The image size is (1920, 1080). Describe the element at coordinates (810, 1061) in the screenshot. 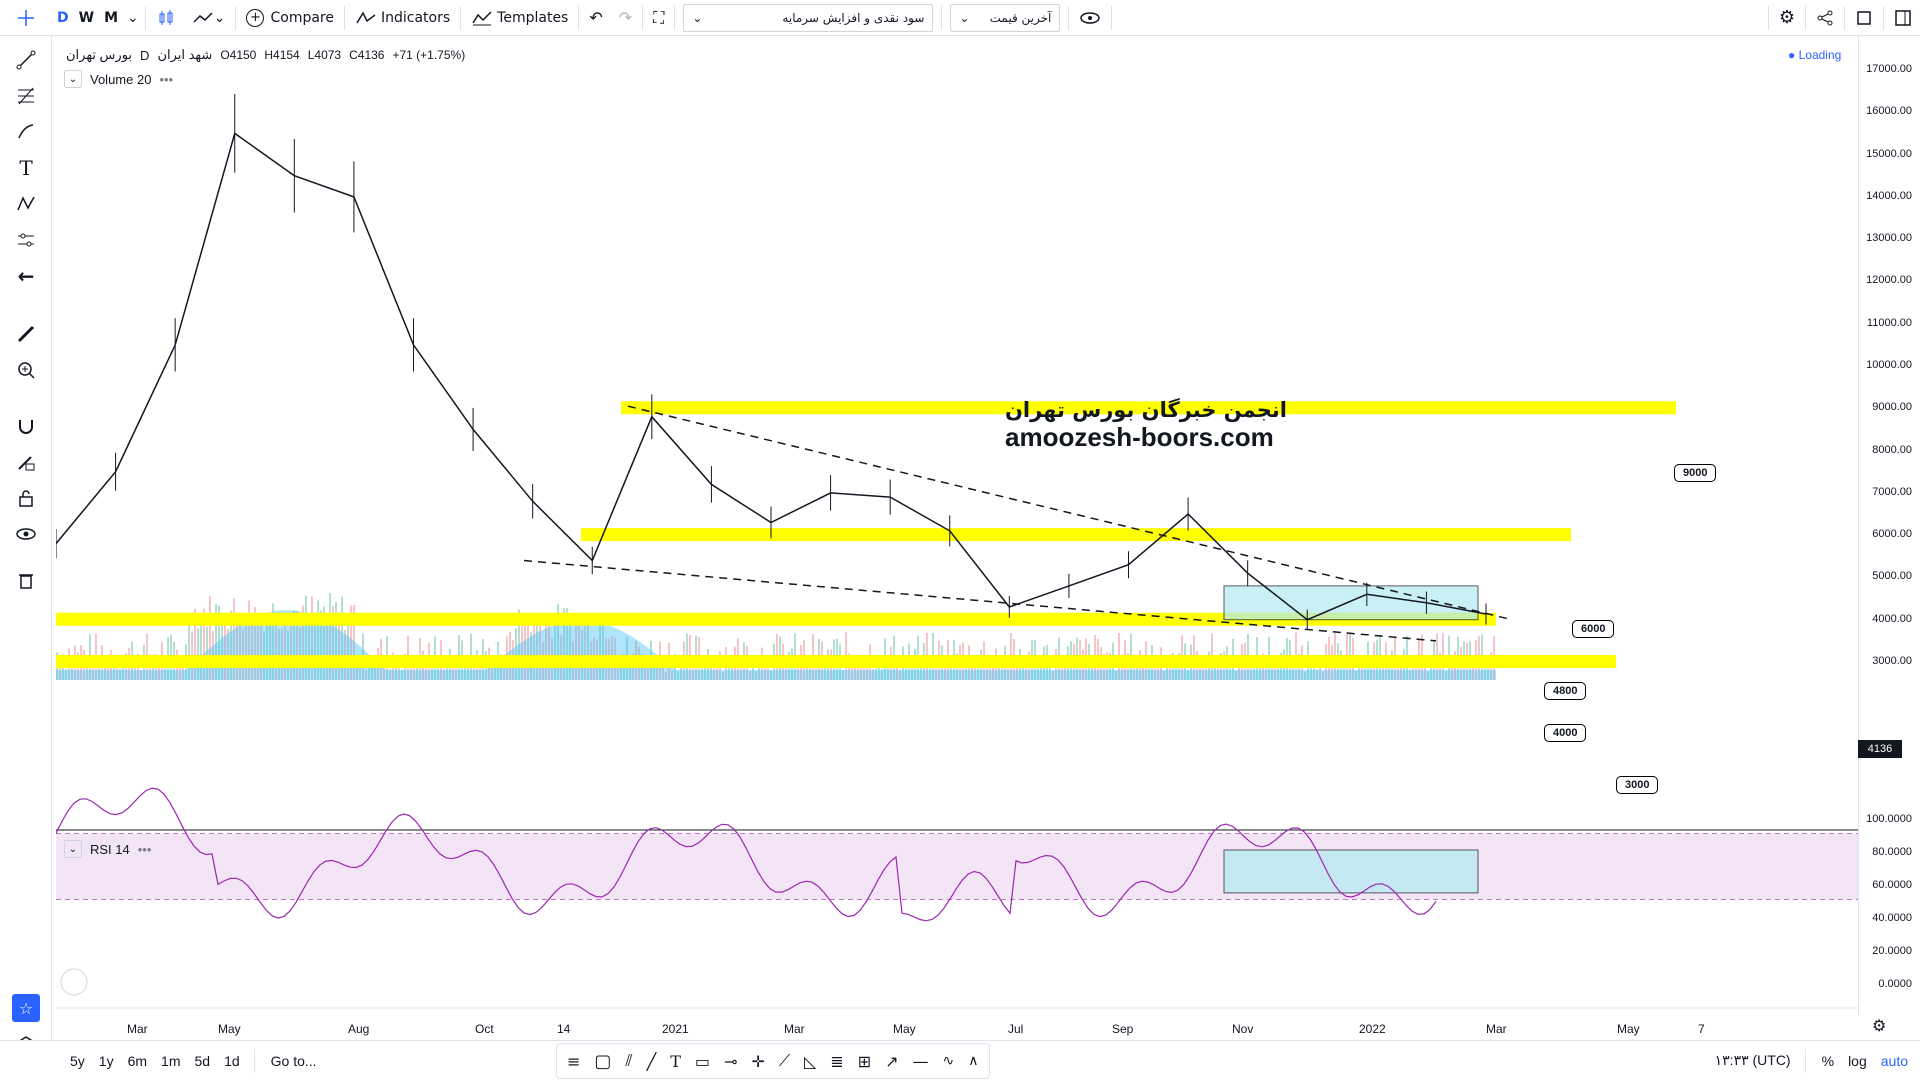

I see `triangle-icon: ◺` at that location.